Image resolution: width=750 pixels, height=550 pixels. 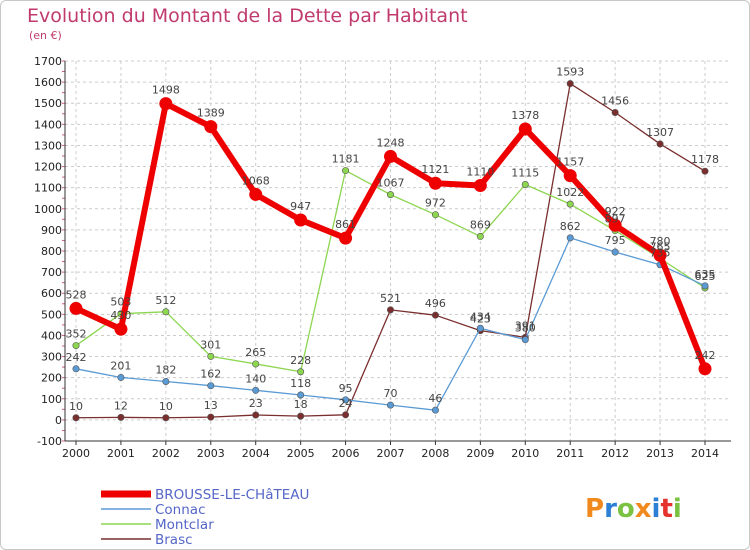 What do you see at coordinates (480, 319) in the screenshot?
I see `data-label: 423` at bounding box center [480, 319].